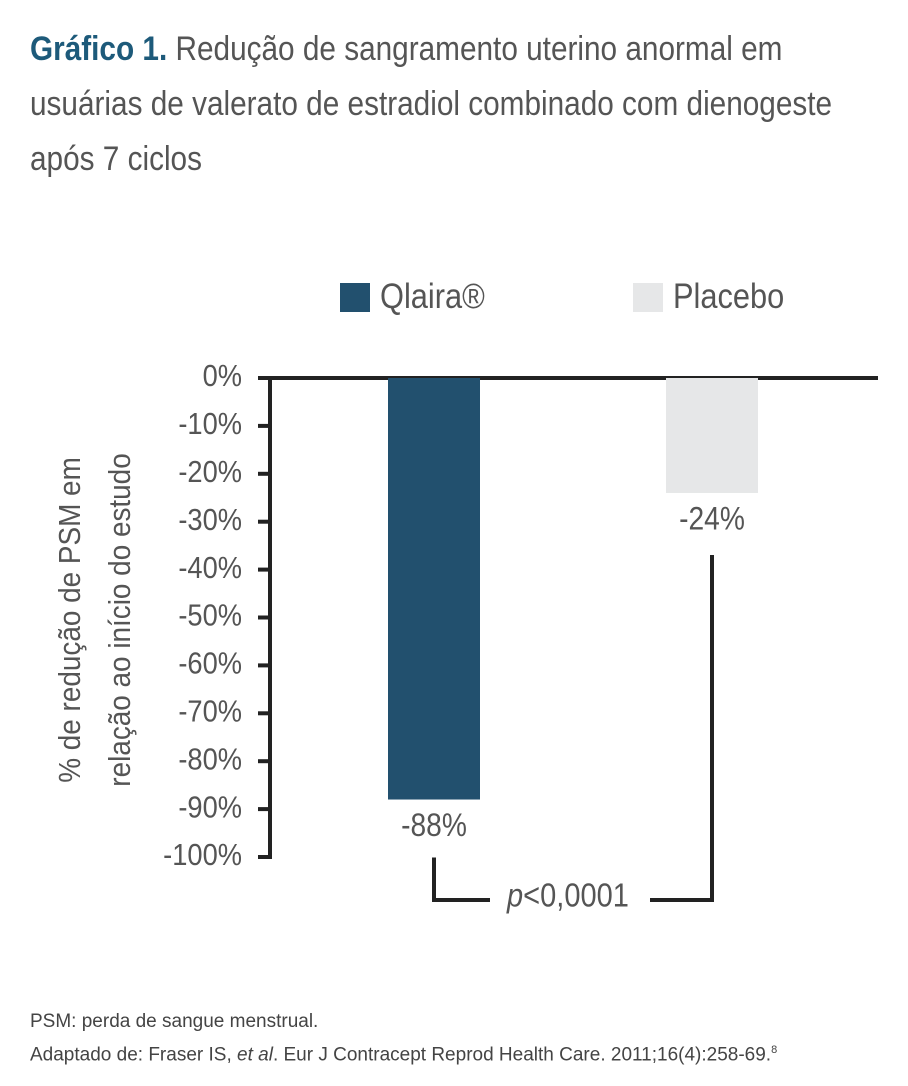  I want to click on y-axis-label: % de redução de PSM em, so click(70, 620).